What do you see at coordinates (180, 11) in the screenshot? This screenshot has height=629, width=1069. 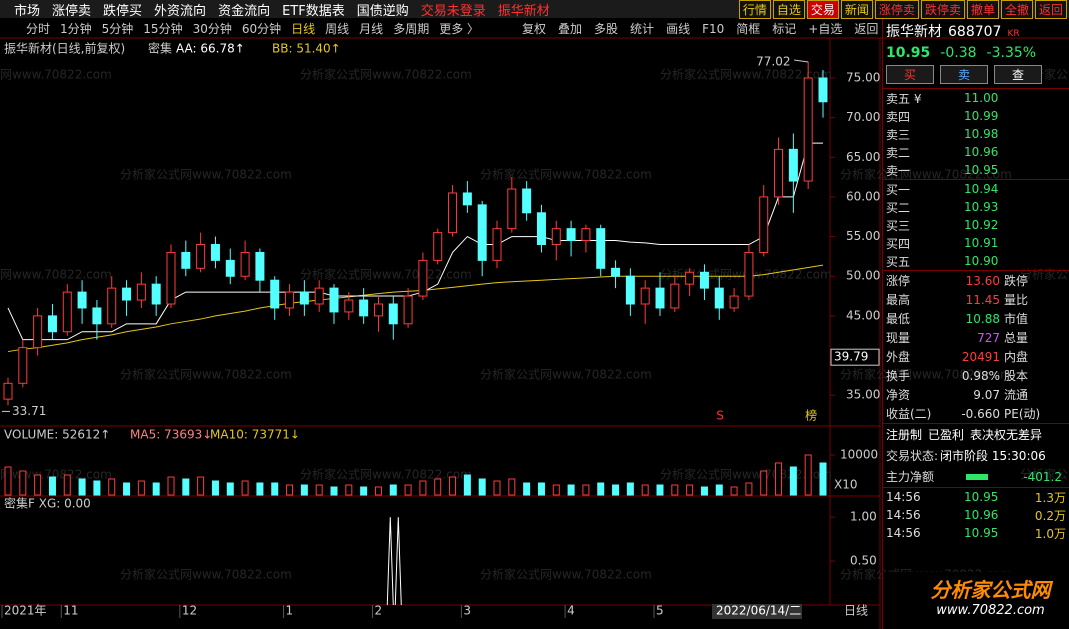 I see `menu-item: 外资流向` at bounding box center [180, 11].